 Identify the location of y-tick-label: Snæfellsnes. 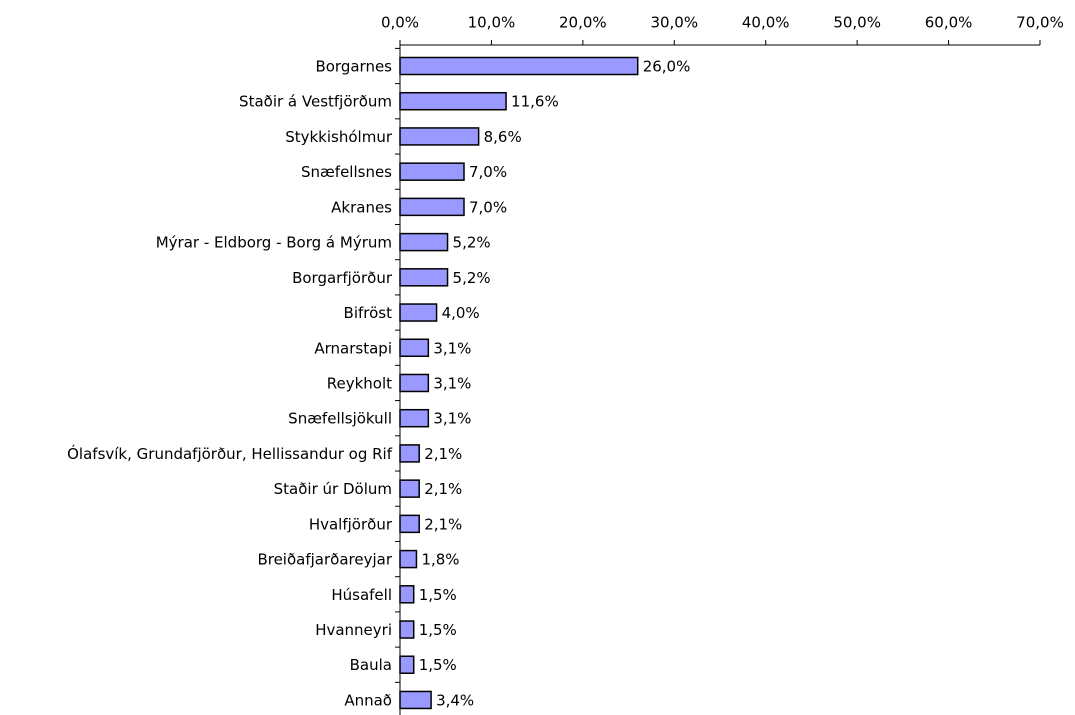
(346, 172).